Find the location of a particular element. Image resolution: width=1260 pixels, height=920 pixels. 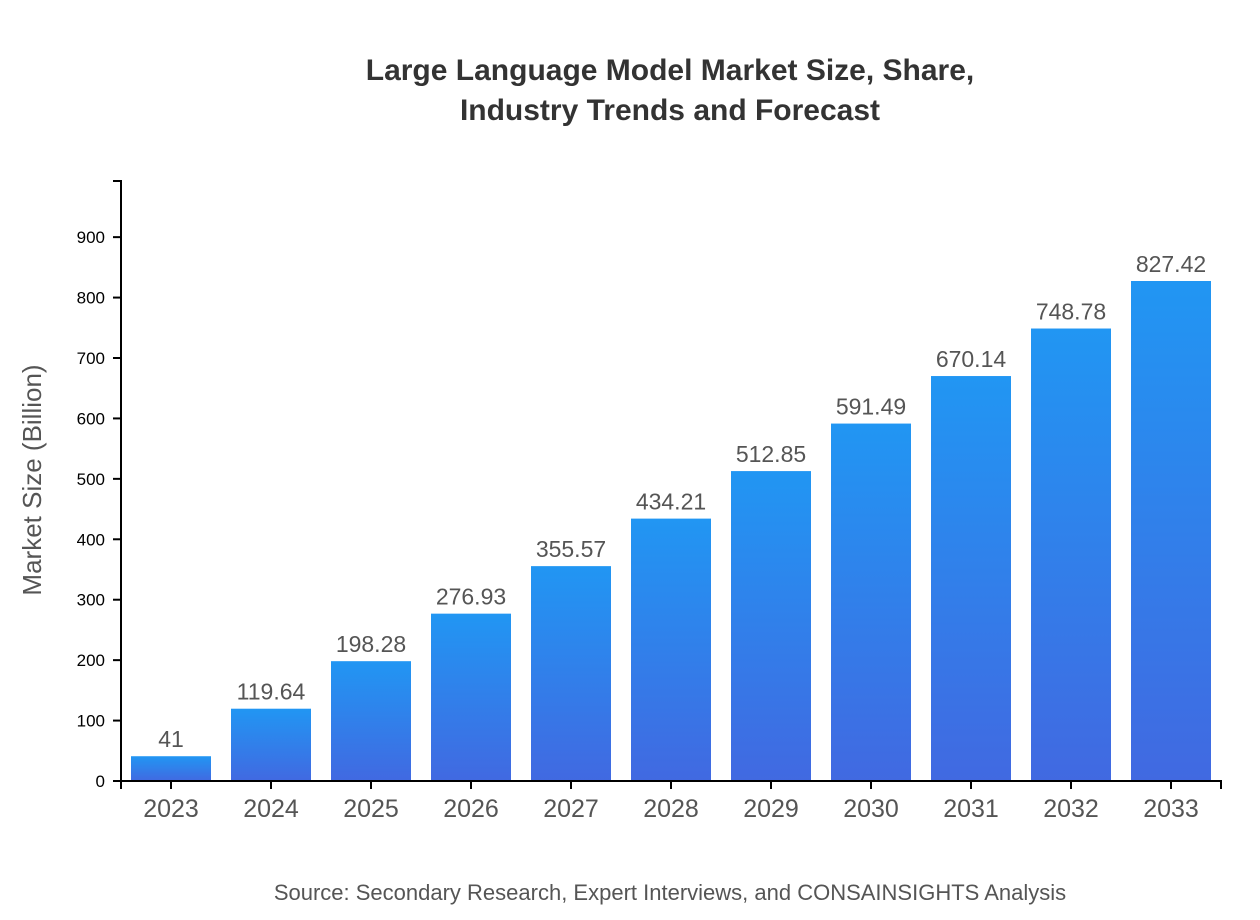

chart-title-line-2: Industry Trends and Forecast is located at coordinates (670, 110).